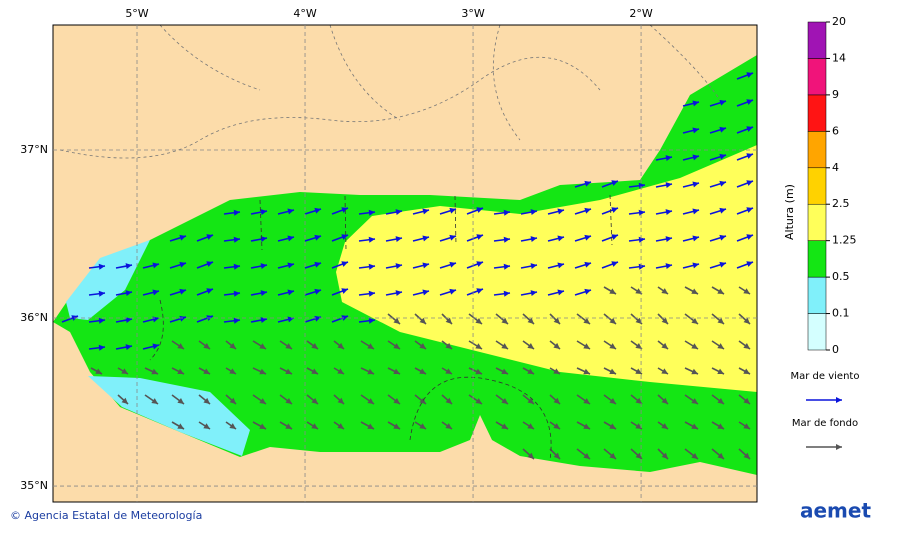 The height and width of the screenshot is (537, 900). Describe the element at coordinates (472, 13) in the screenshot. I see `lon-tick-label: 3°W` at that location.